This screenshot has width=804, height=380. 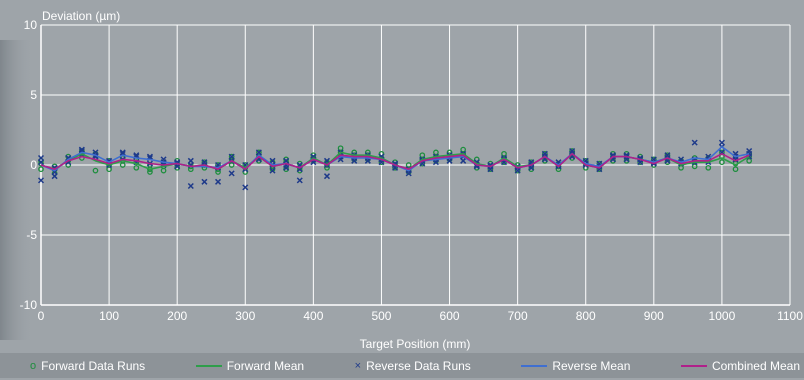 What do you see at coordinates (381, 316) in the screenshot?
I see `x-tick-label: 500` at bounding box center [381, 316].